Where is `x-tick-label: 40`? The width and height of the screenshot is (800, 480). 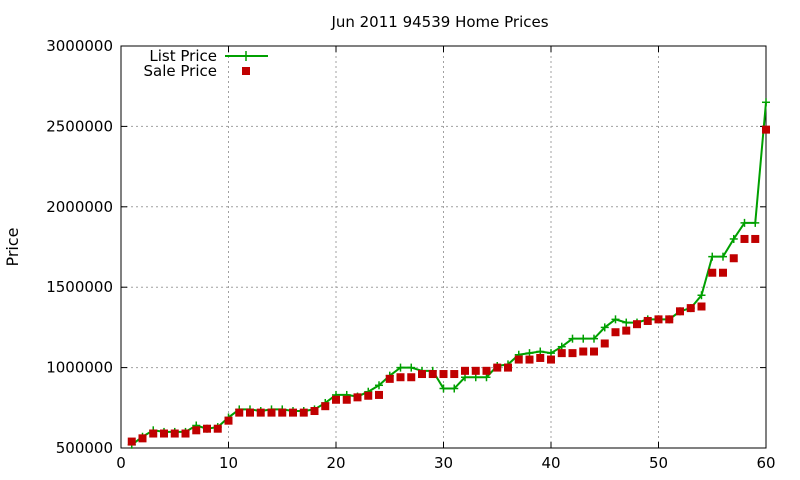
x-tick-label: 40 is located at coordinates (550, 463).